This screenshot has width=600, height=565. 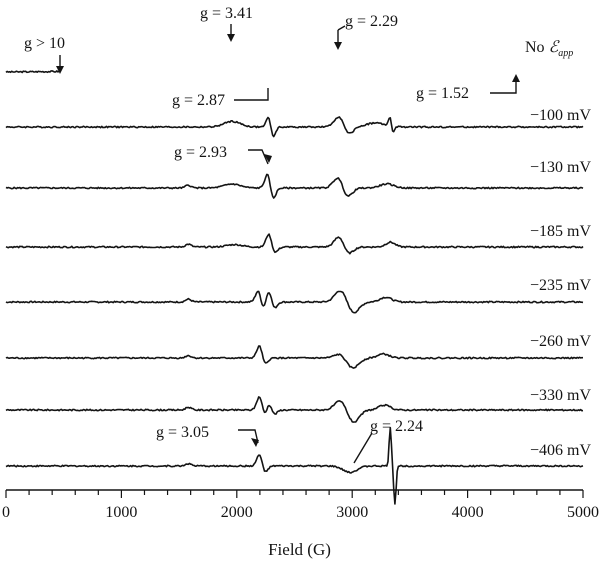 I want to click on x-tick-label: 5000, so click(x=583, y=512).